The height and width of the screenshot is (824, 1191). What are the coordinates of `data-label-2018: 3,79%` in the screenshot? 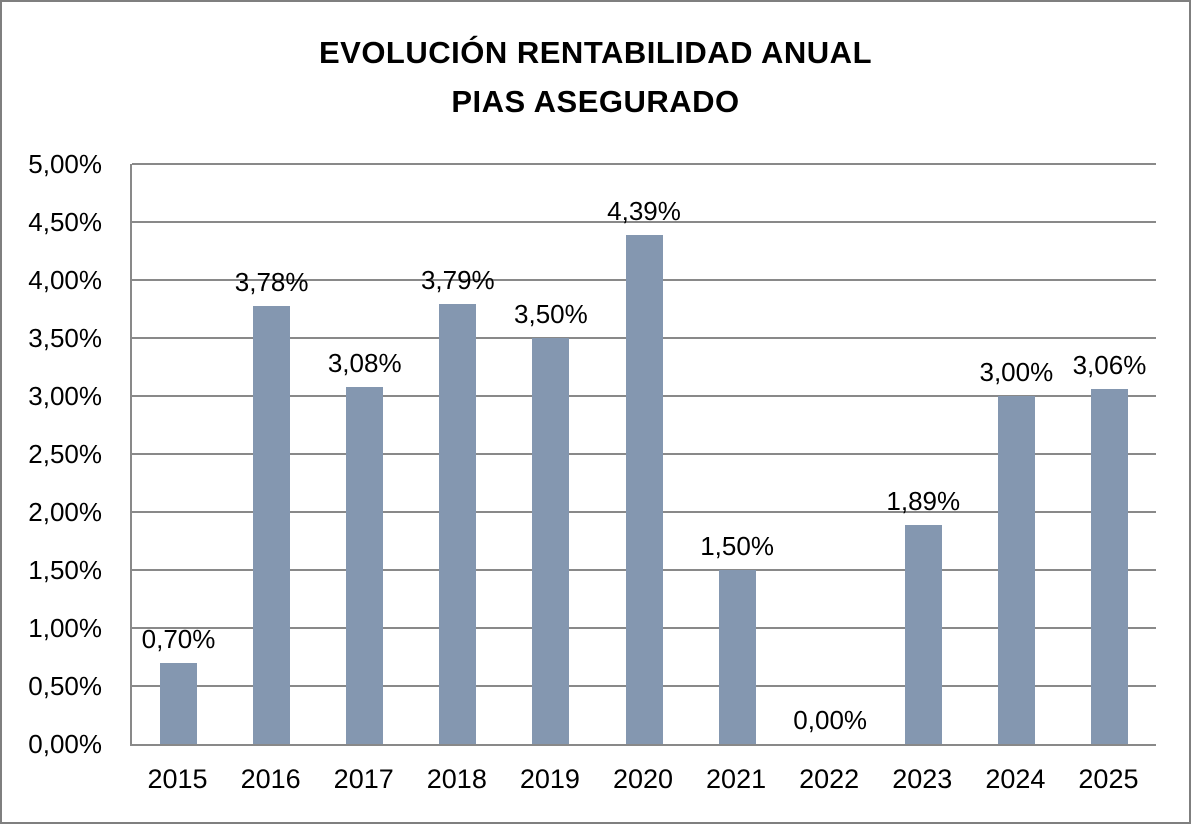 It's located at (457, 280).